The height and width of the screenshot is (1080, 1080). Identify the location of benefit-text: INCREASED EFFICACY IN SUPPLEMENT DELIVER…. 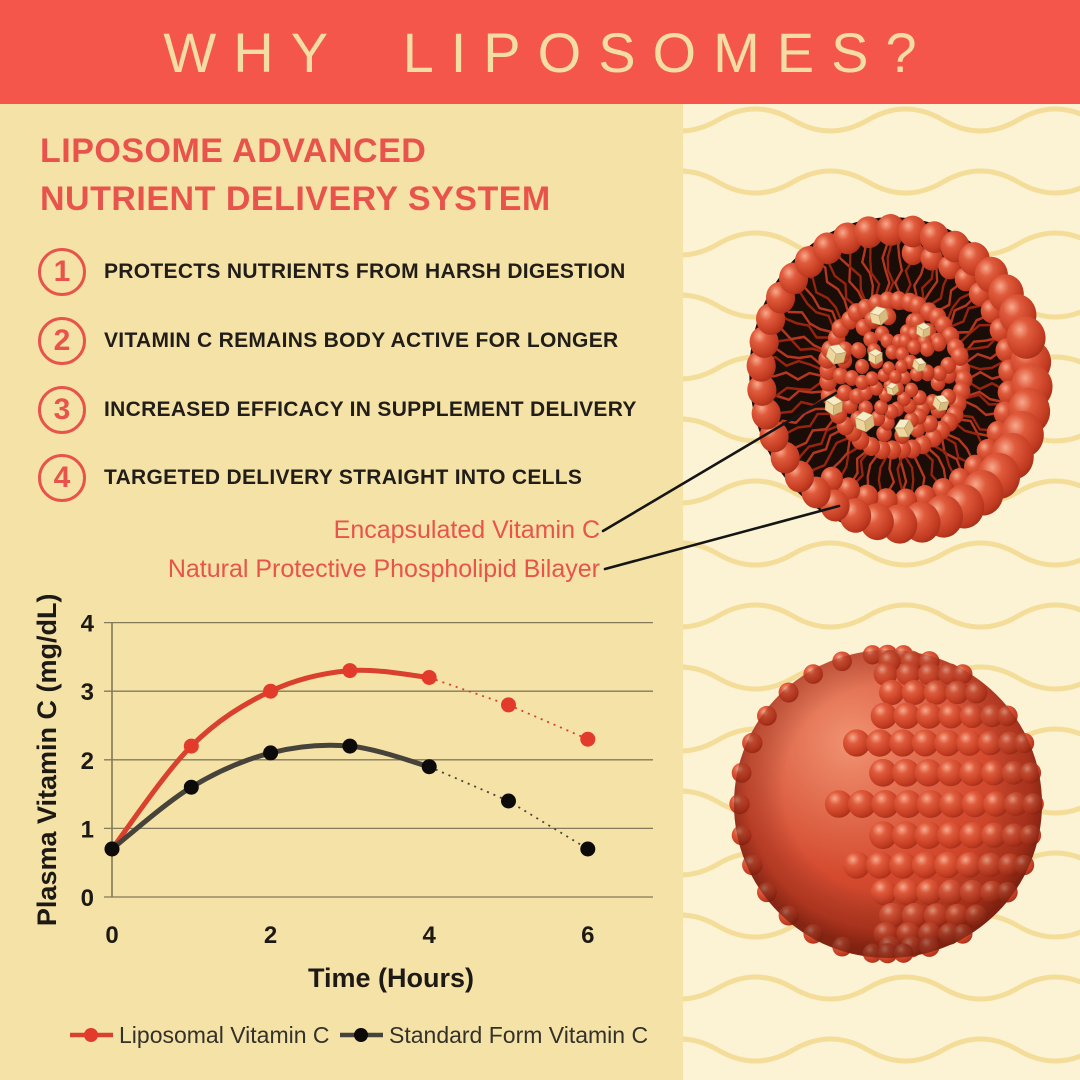
(370, 409).